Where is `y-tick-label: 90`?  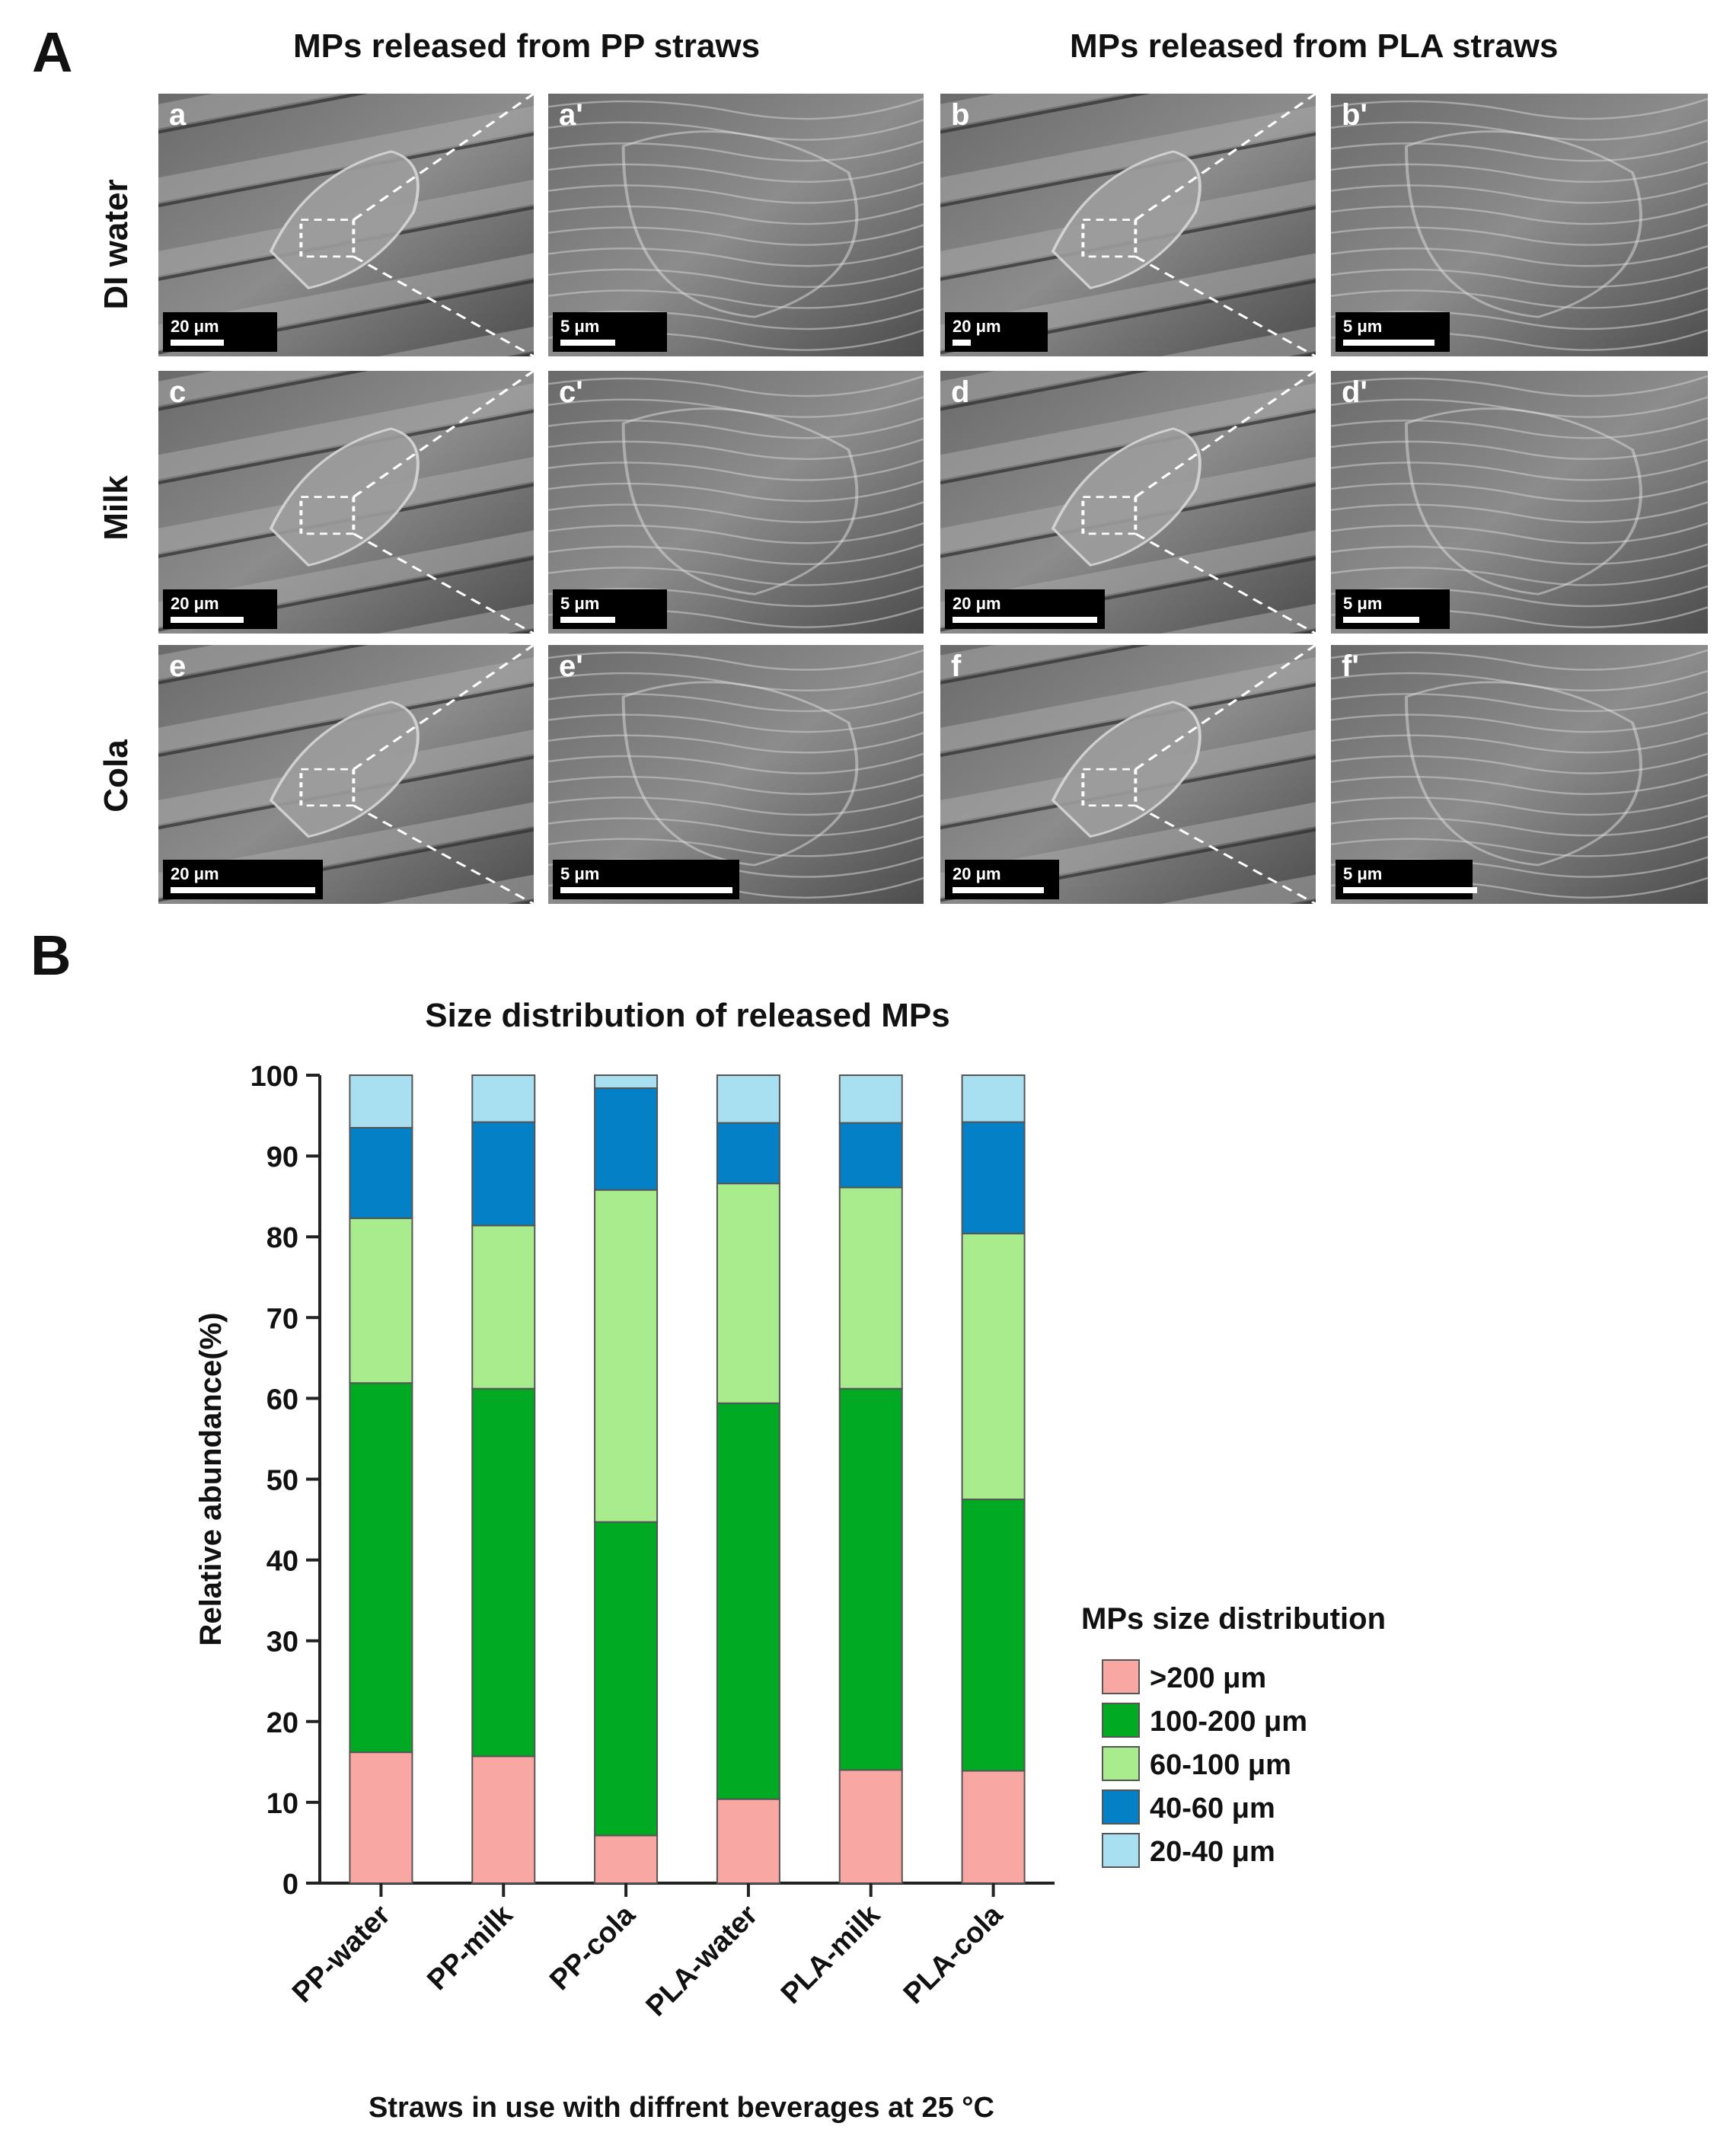 y-tick-label: 90 is located at coordinates (282, 1157).